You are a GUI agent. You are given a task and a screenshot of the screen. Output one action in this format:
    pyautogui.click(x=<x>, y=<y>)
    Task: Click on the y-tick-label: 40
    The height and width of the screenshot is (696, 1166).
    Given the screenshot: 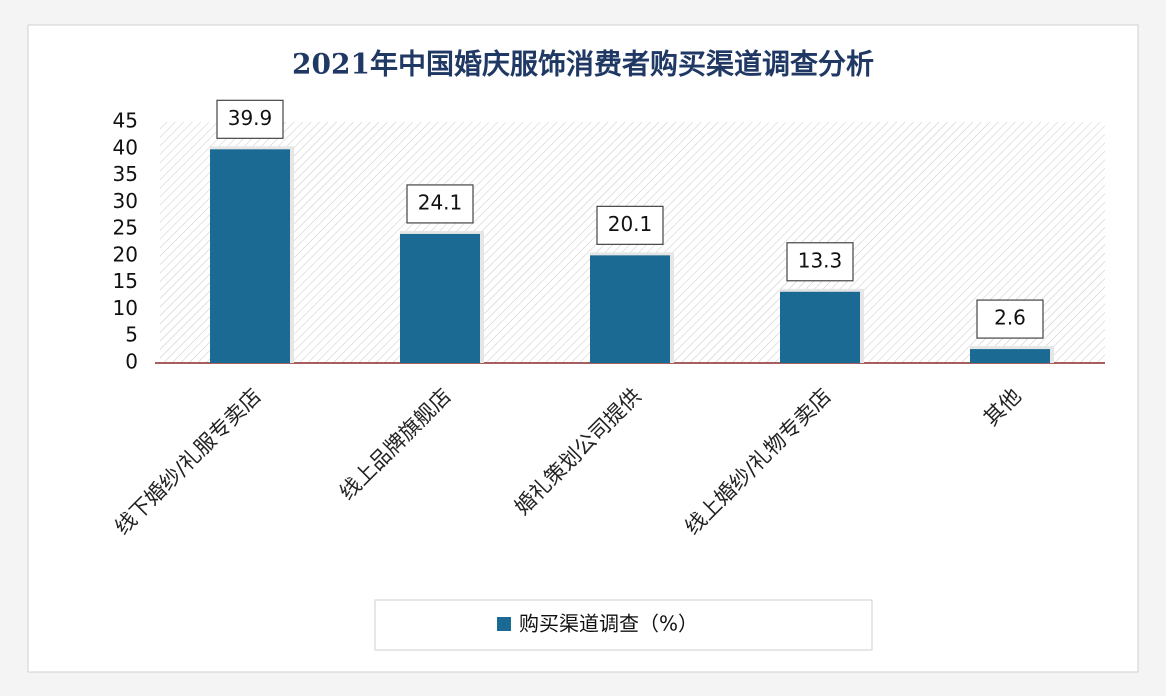 What is the action you would take?
    pyautogui.click(x=125, y=147)
    